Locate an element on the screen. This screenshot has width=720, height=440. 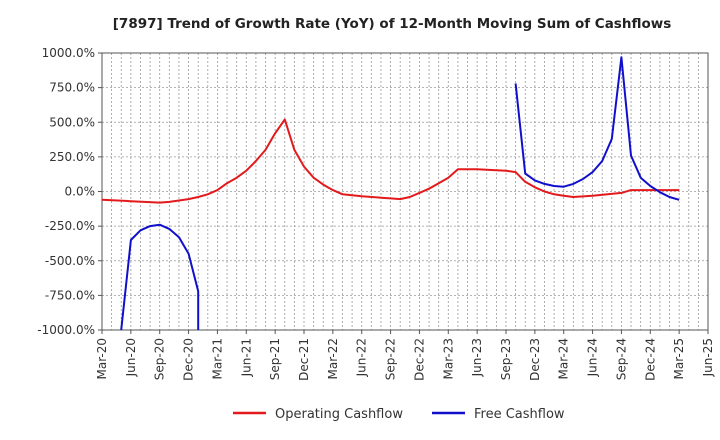
y-tick-label: -750.0% is located at coordinates (70, 295).